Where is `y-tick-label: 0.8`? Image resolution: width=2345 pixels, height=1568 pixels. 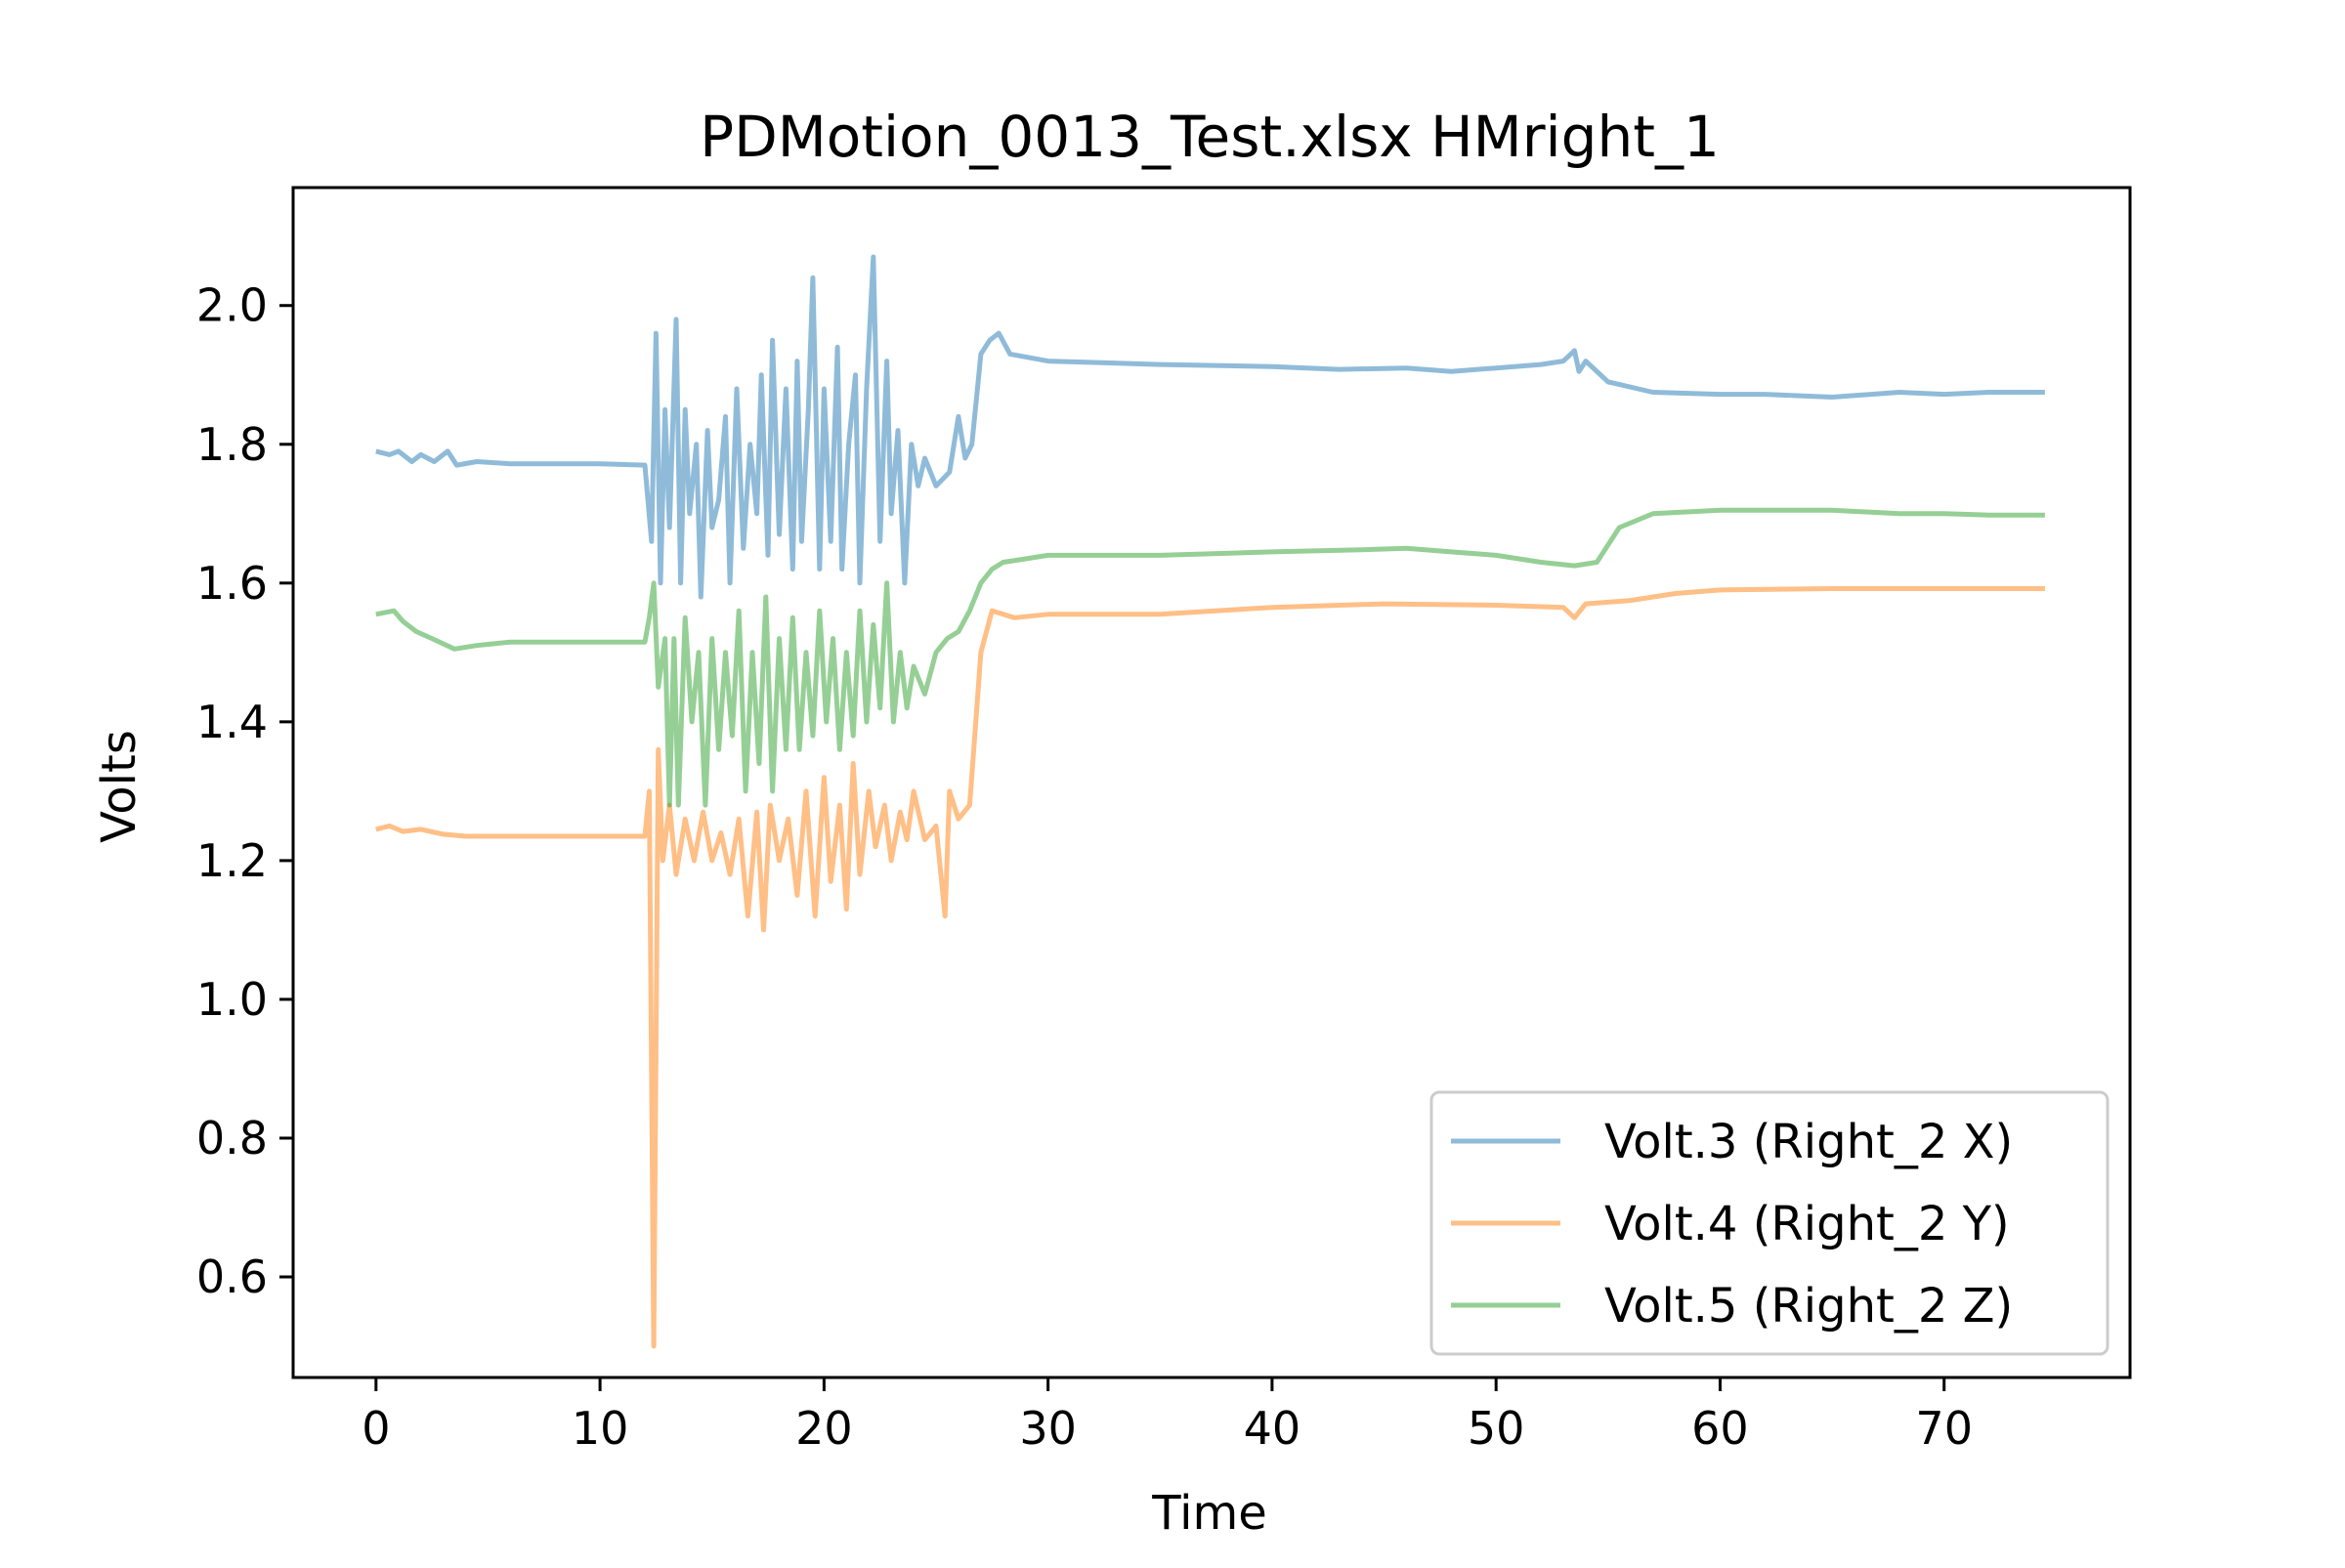
y-tick-label: 0.8 is located at coordinates (232, 1138).